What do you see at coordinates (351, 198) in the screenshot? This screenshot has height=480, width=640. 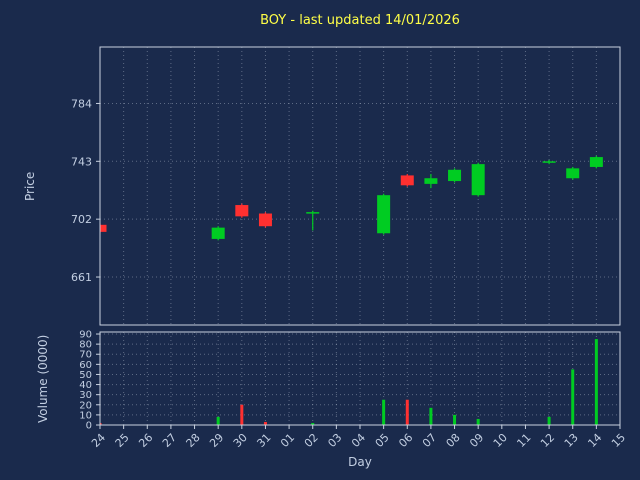 I see `candles-group` at bounding box center [351, 198].